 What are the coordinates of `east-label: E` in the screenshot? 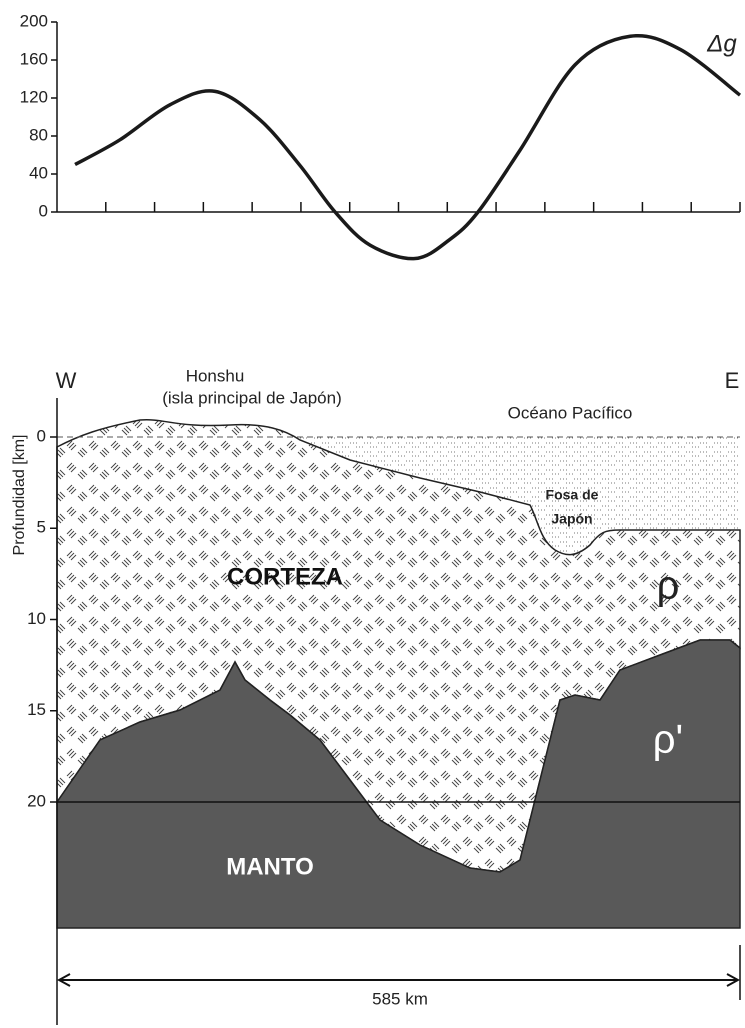 It's located at (732, 380).